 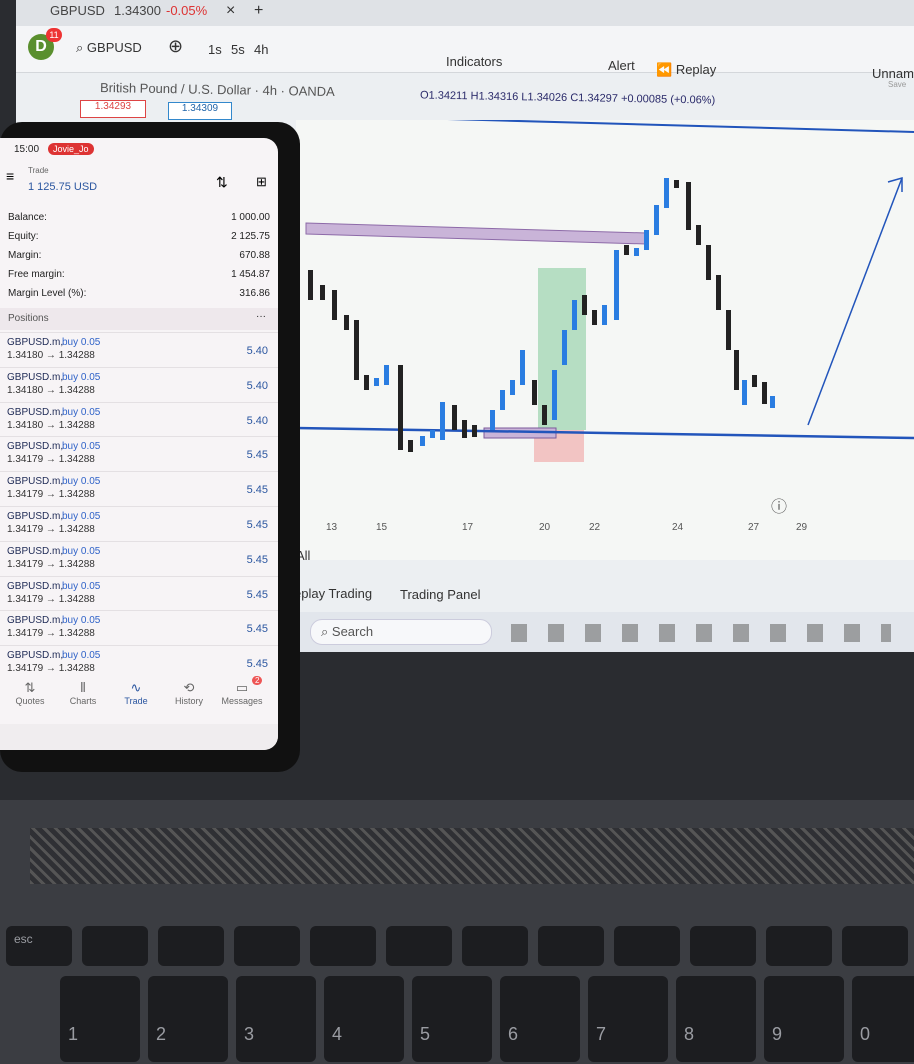 I want to click on key: 6, so click(x=540, y=1019).